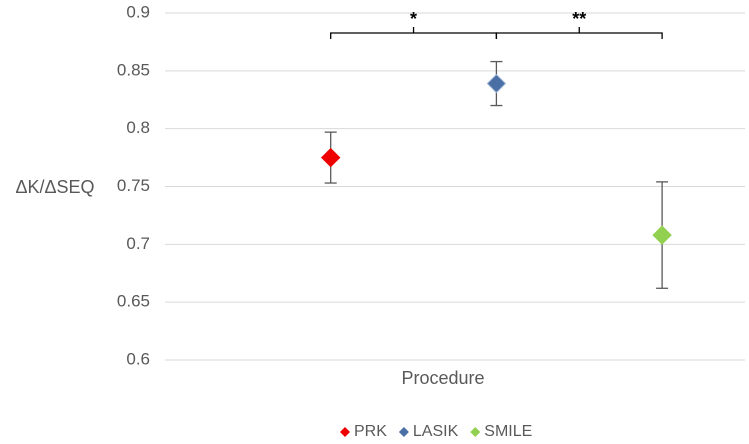  What do you see at coordinates (579, 19) in the screenshot?
I see `significance-label: **` at bounding box center [579, 19].